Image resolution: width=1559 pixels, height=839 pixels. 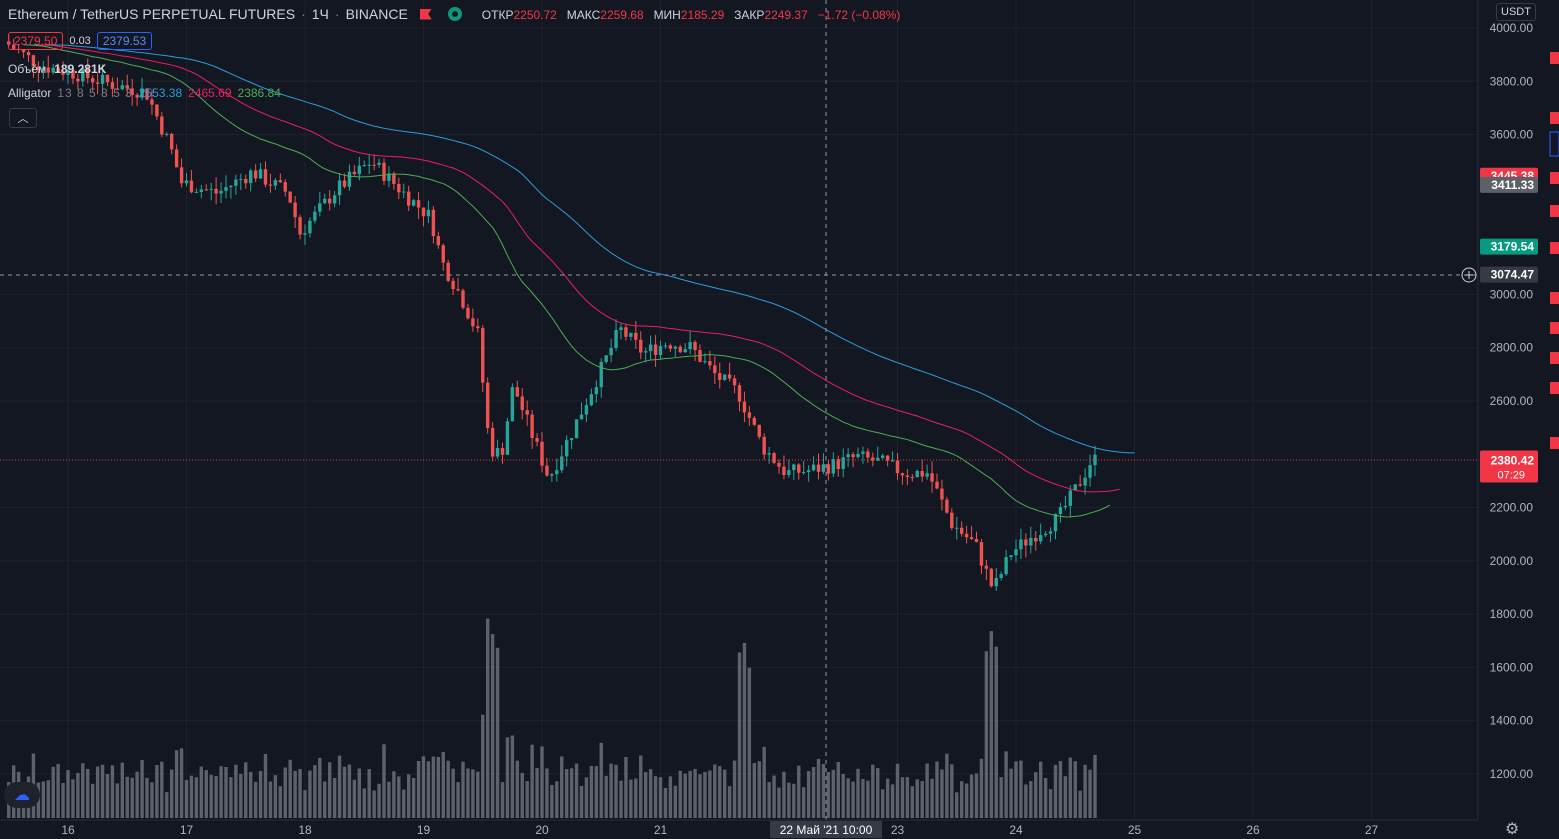 I want to click on svg-text: 22 Май '21 10:00, so click(x=826, y=830).